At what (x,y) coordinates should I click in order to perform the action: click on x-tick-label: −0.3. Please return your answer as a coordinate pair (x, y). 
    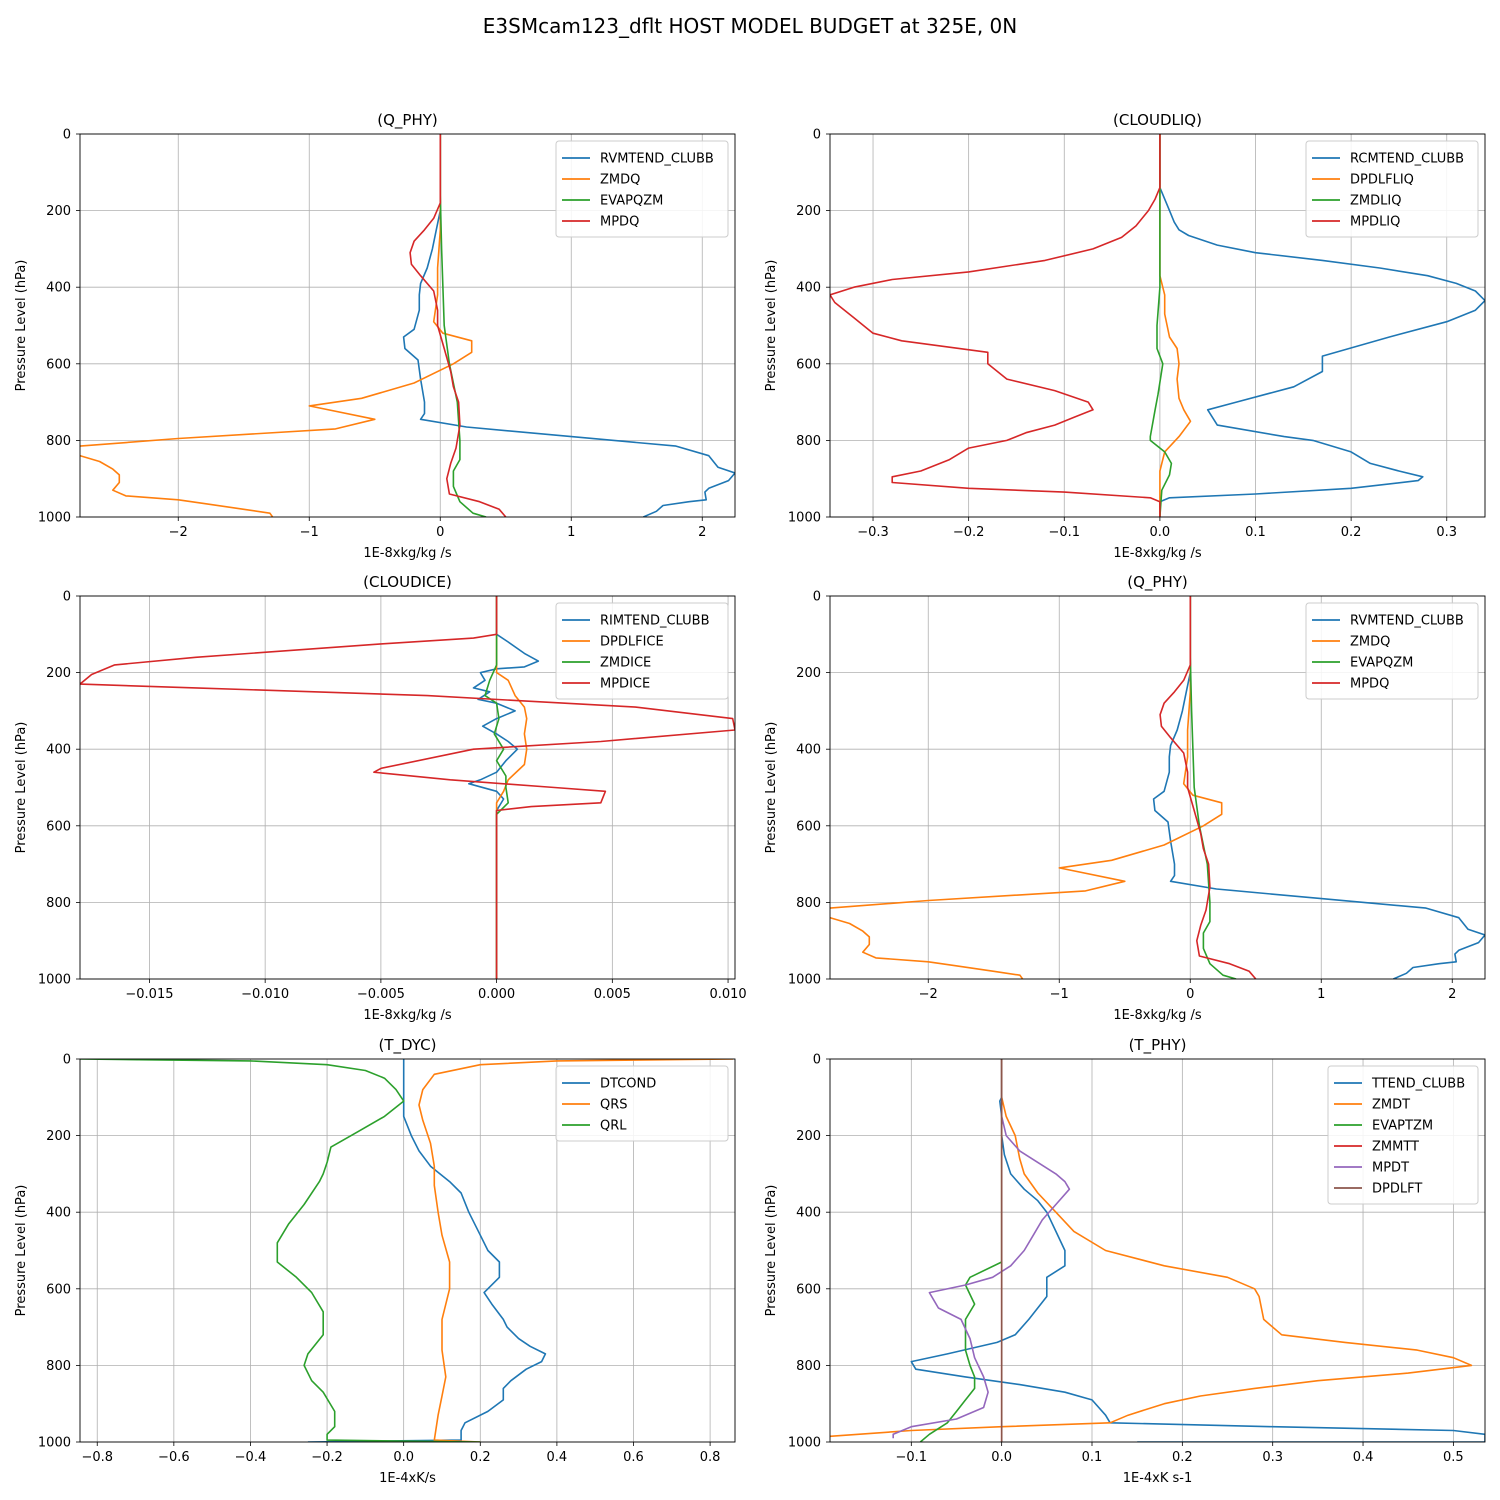
    Looking at the image, I should click on (873, 532).